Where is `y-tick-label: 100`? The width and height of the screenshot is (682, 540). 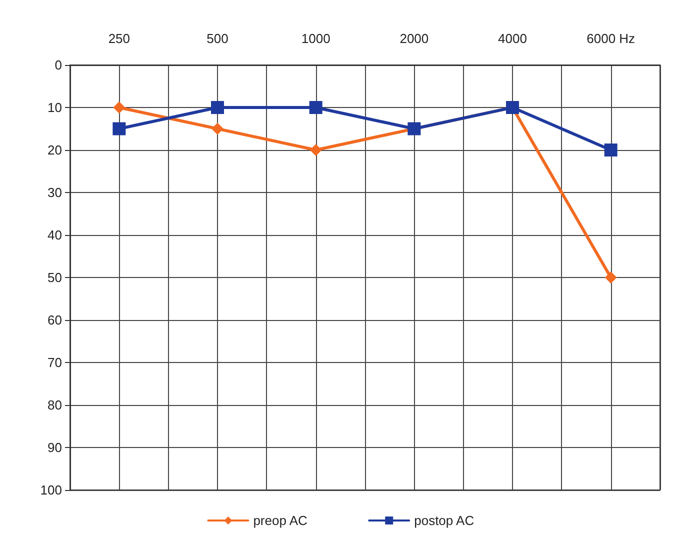
y-tick-label: 100 is located at coordinates (51, 490).